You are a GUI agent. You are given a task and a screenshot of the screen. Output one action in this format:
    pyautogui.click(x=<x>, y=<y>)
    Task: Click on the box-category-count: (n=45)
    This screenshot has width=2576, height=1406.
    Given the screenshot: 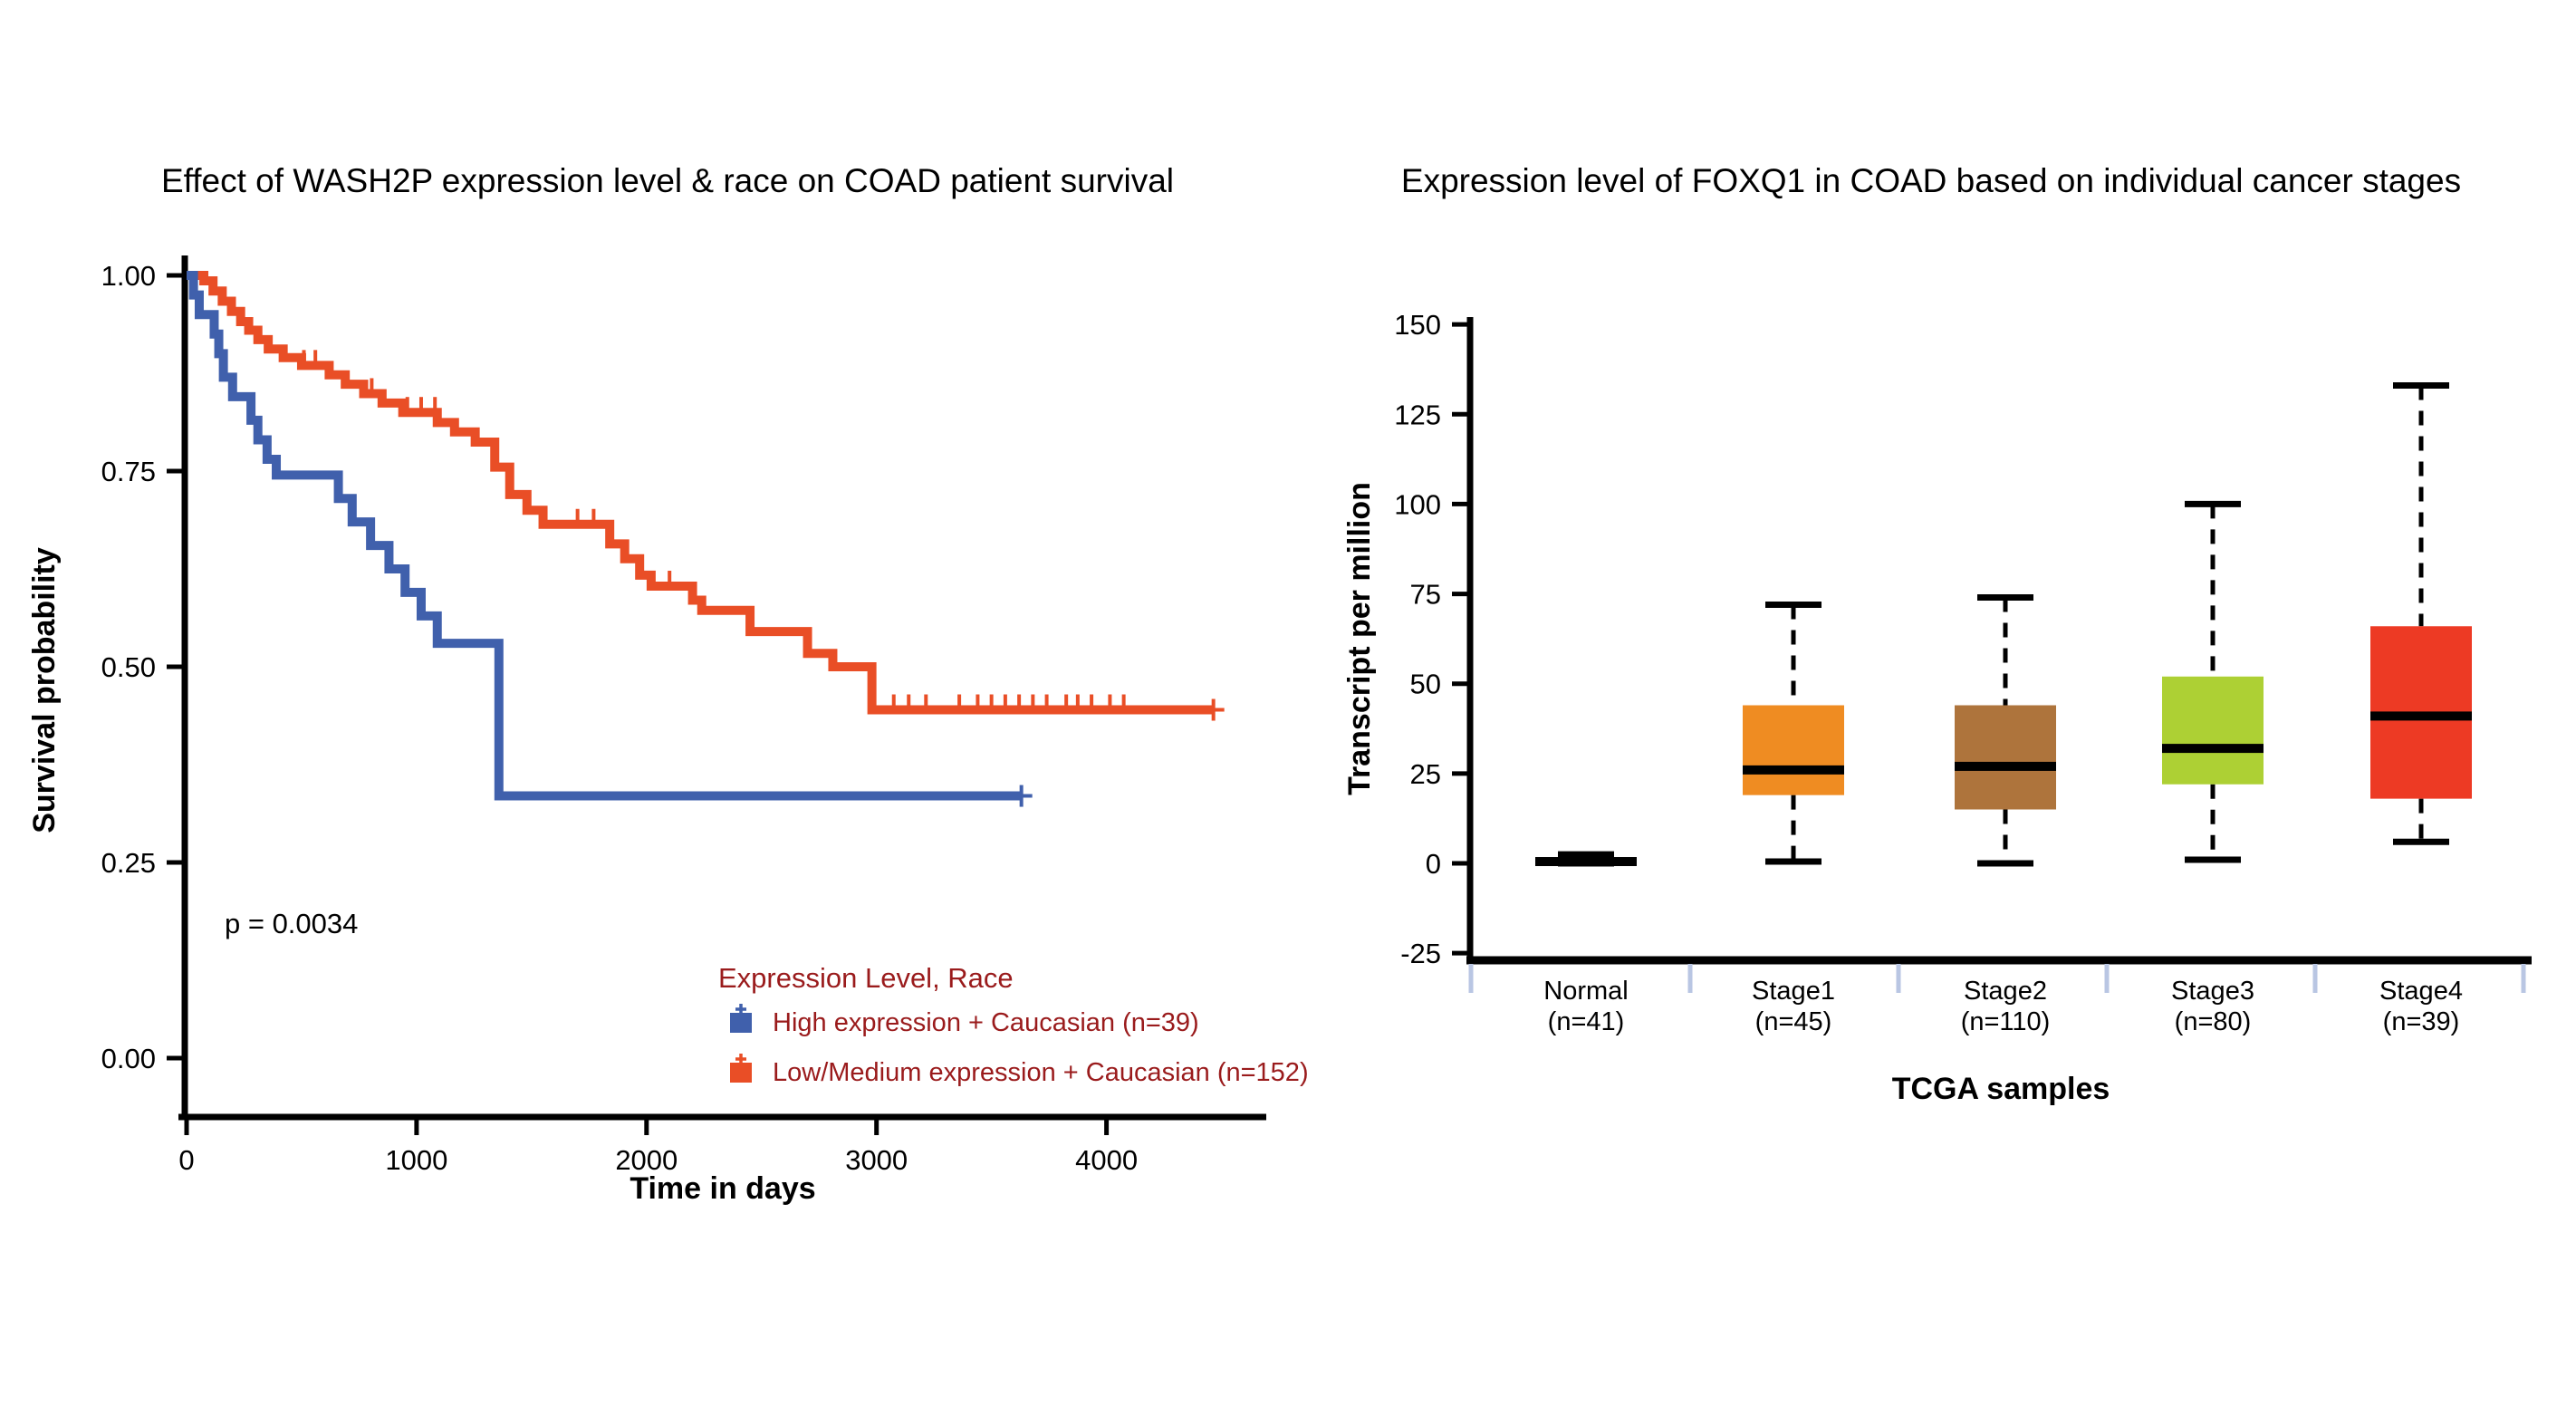 What is the action you would take?
    pyautogui.click(x=1793, y=1021)
    